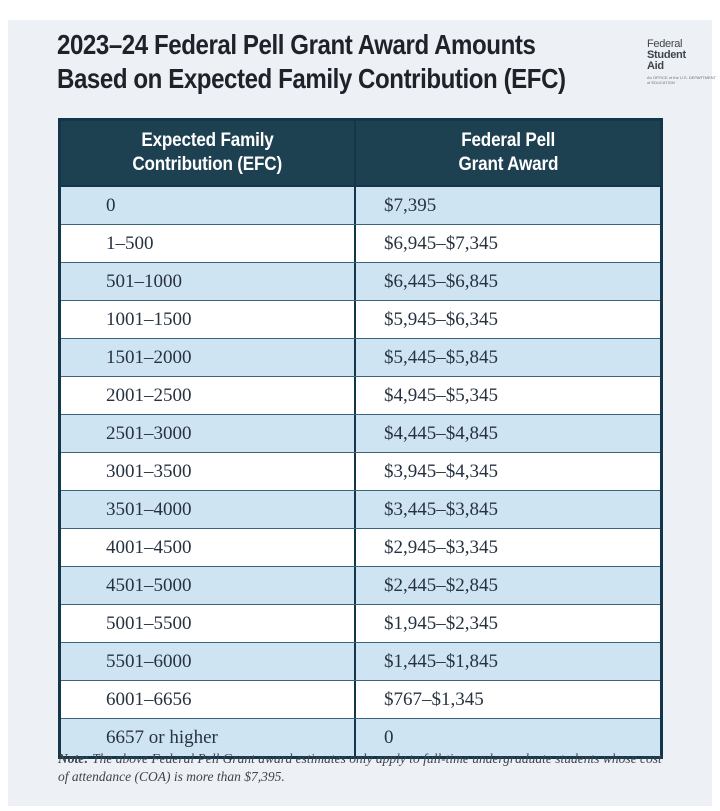 This screenshot has width=720, height=811. I want to click on table-row: 6657 or higher 0, so click(360, 737).